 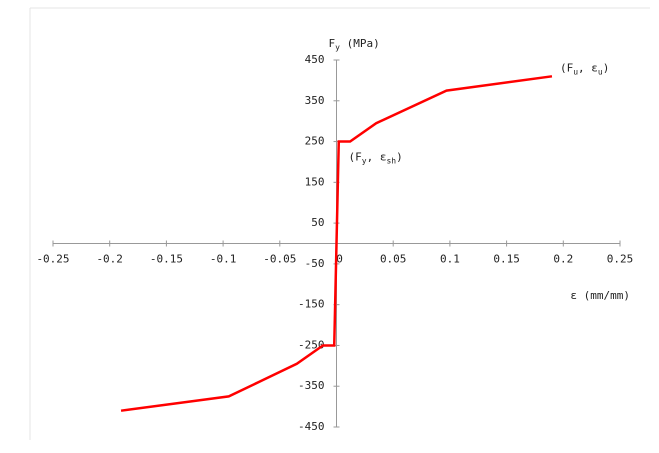 I want to click on y-axis-label-part: F, so click(x=332, y=43).